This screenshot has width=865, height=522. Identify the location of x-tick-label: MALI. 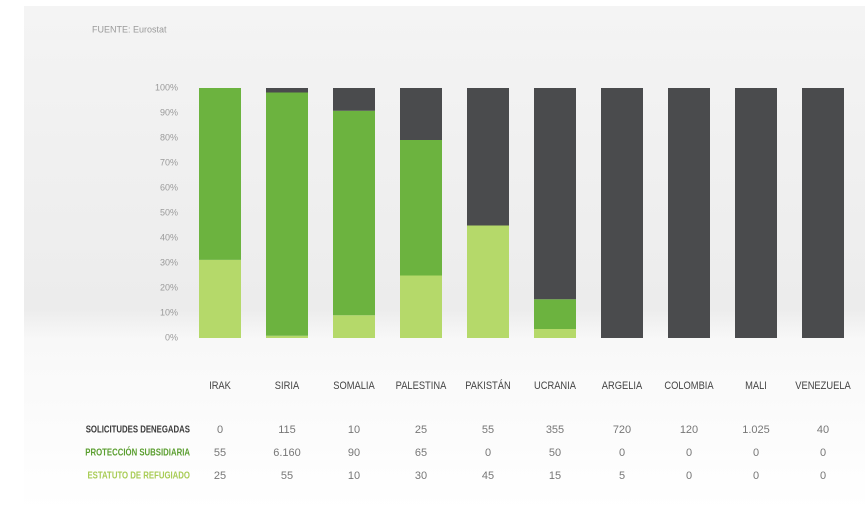
(756, 386).